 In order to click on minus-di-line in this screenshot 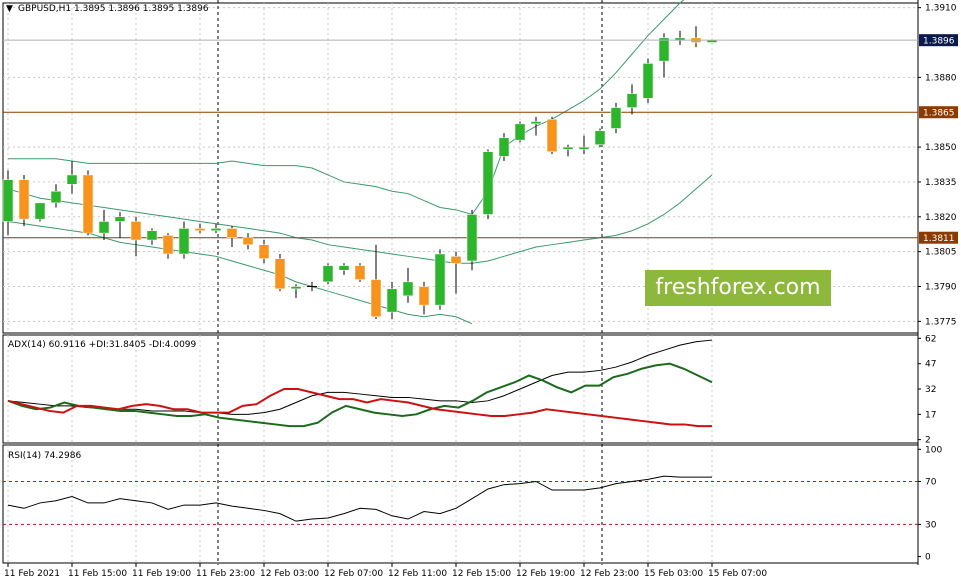, I will do `click(359, 408)`.